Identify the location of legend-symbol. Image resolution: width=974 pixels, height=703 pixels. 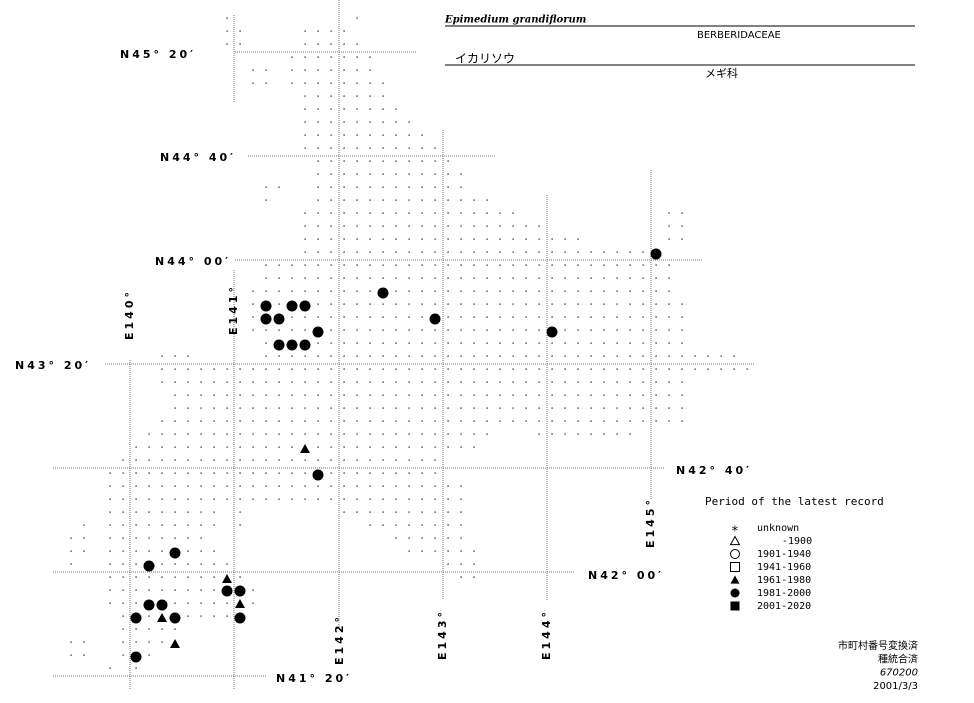
(735, 579).